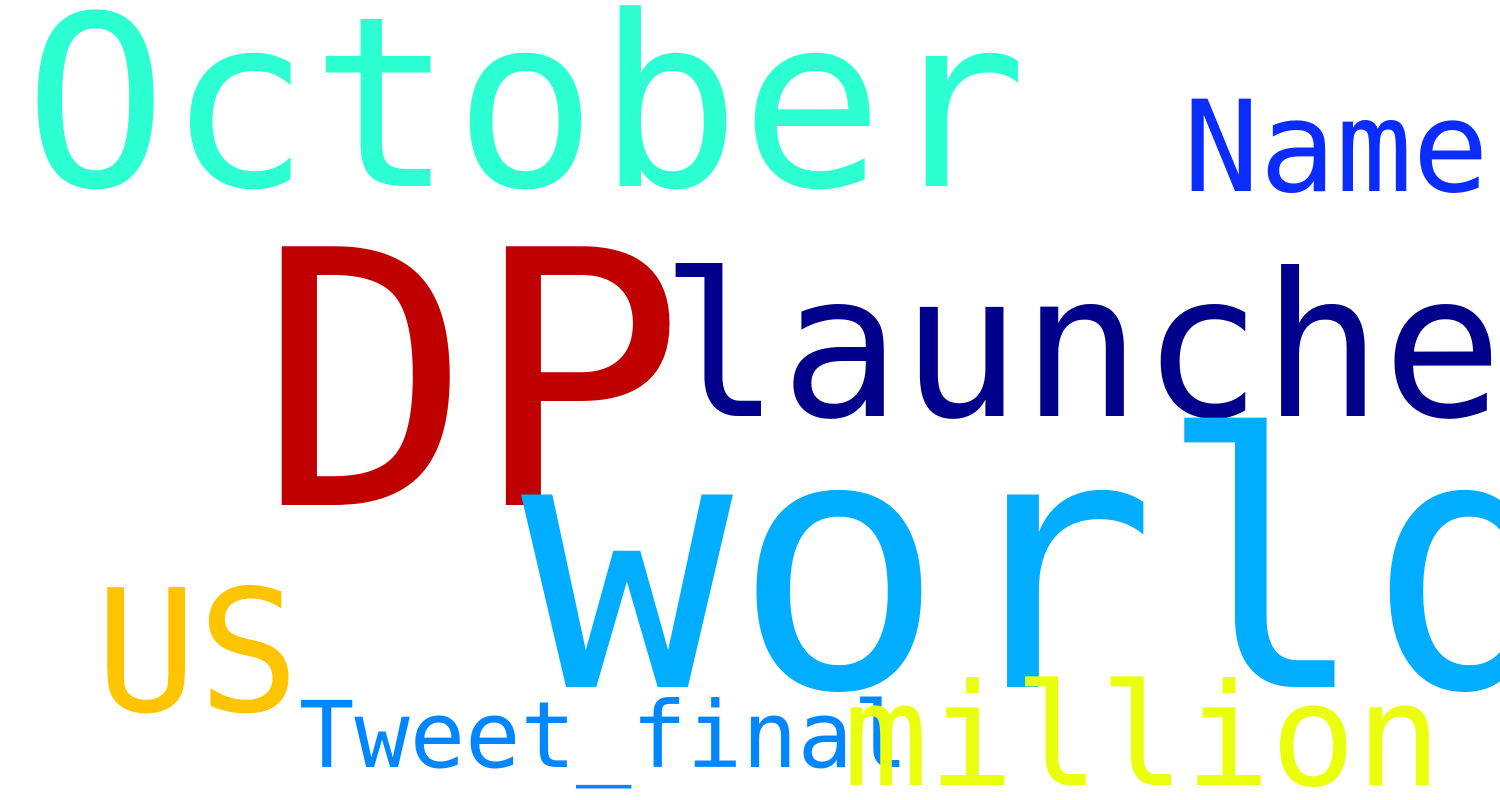  What do you see at coordinates (472, 382) in the screenshot?
I see `word-dp: DP` at bounding box center [472, 382].